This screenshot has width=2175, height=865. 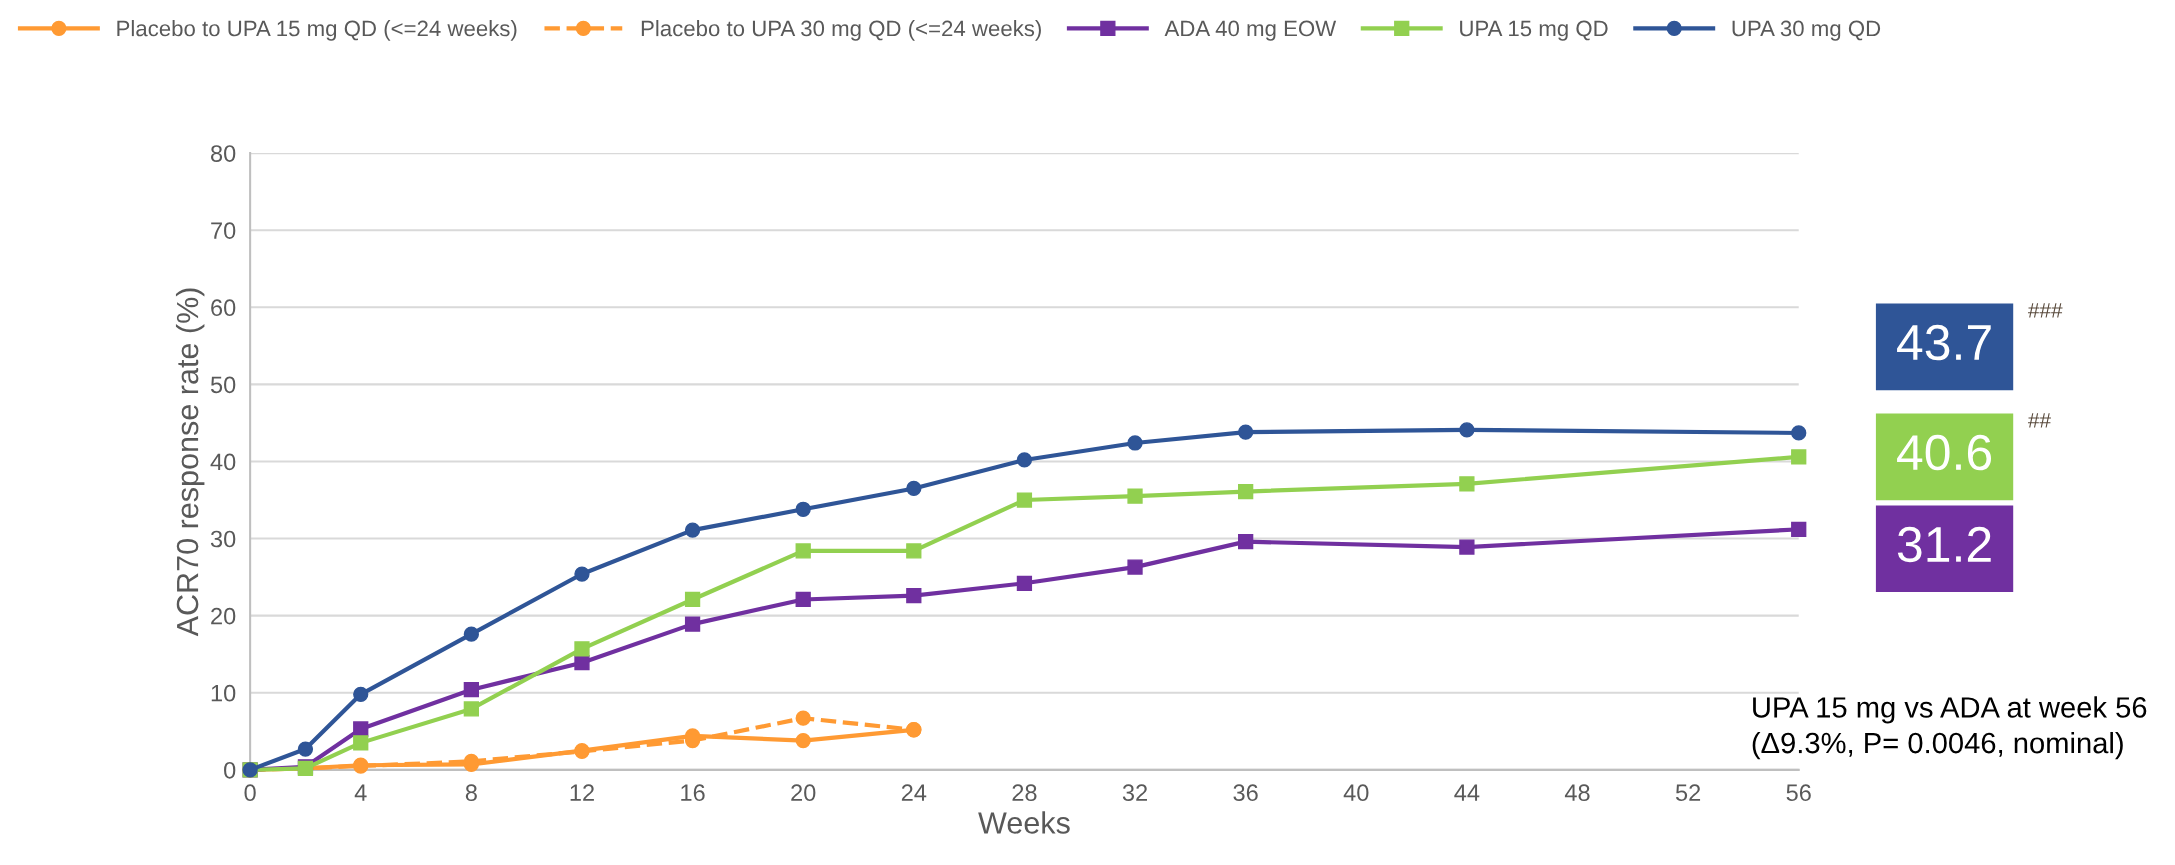 What do you see at coordinates (841, 30) in the screenshot?
I see `legend-label: Placebo to UPA 30 mg QD (<=24 weeks)` at bounding box center [841, 30].